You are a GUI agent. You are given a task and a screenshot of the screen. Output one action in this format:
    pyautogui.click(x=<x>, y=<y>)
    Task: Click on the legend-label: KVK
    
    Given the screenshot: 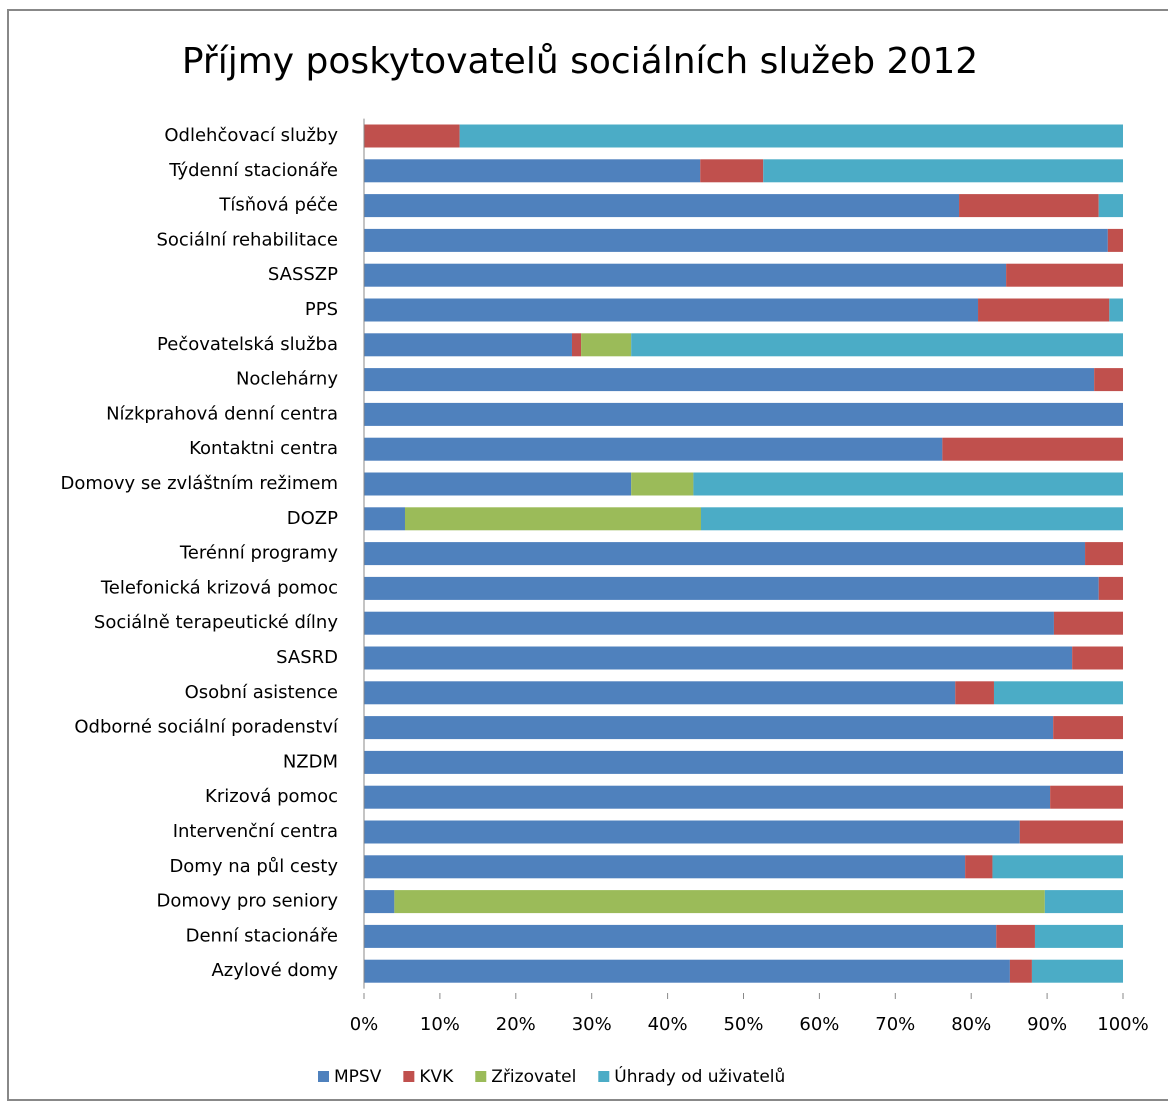 What is the action you would take?
    pyautogui.click(x=436, y=1077)
    